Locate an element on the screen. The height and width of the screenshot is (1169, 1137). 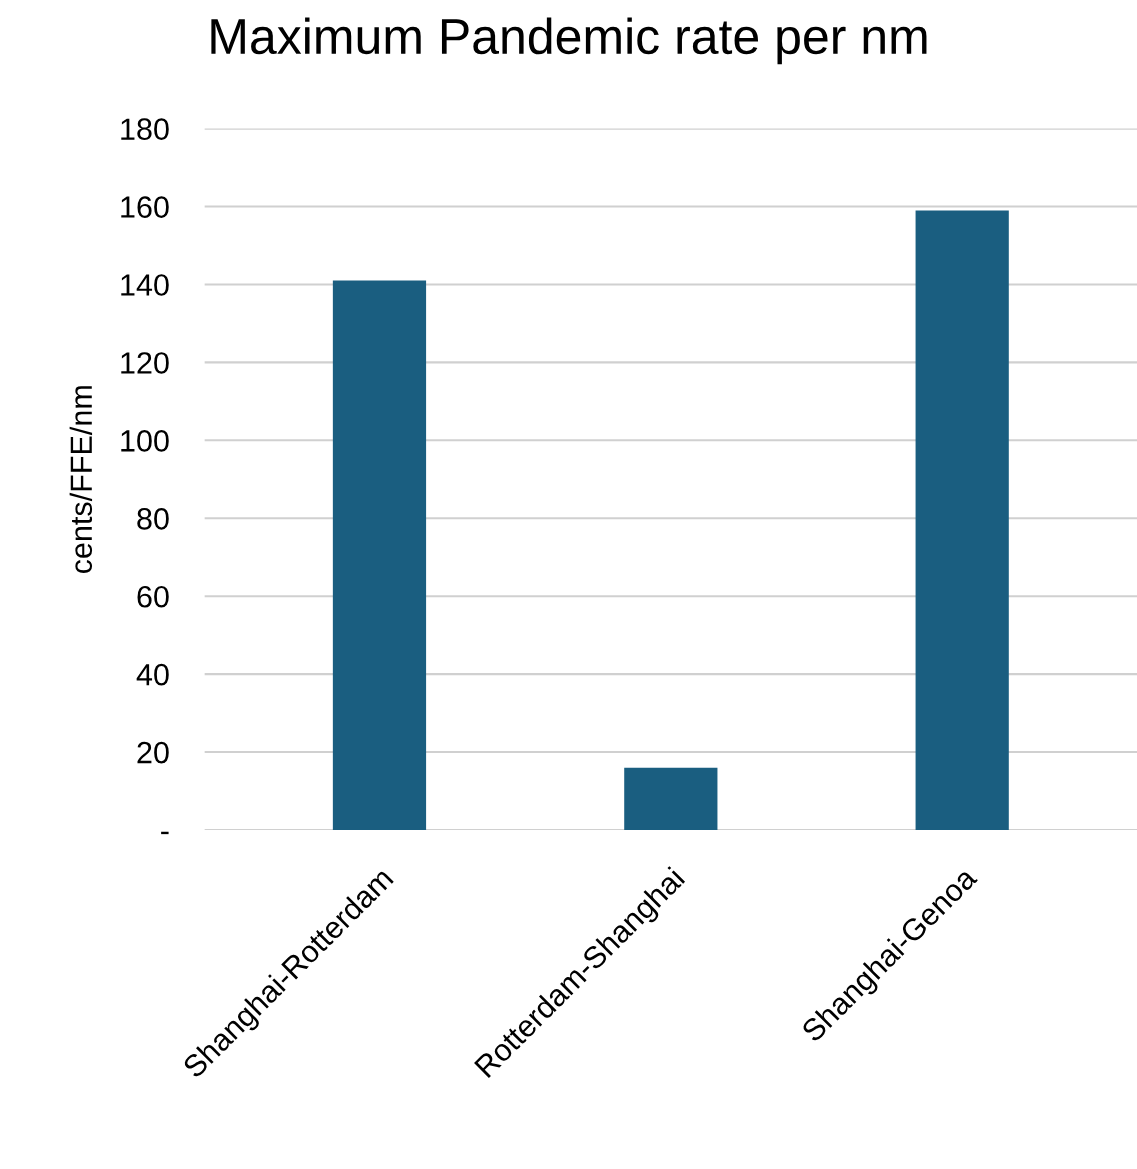
y-tick-label: 40 is located at coordinates (152, 674).